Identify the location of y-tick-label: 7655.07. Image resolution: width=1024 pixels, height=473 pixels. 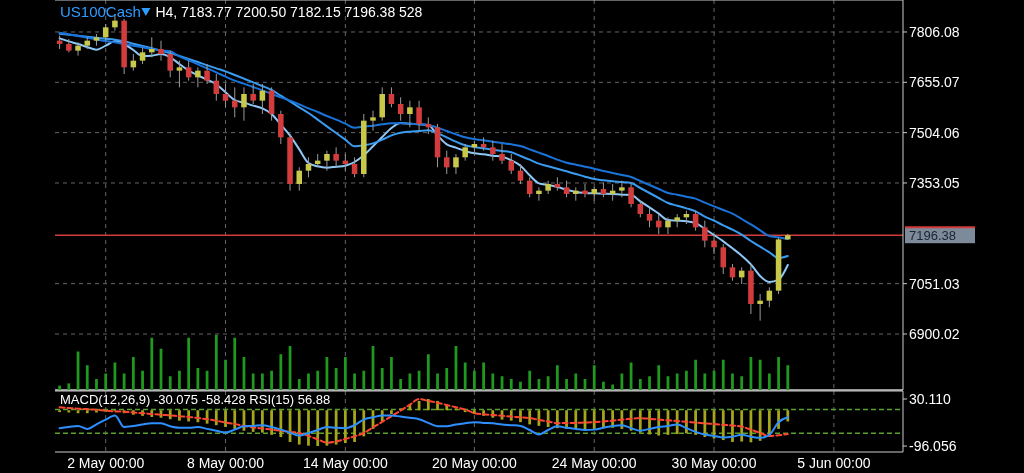
(934, 82).